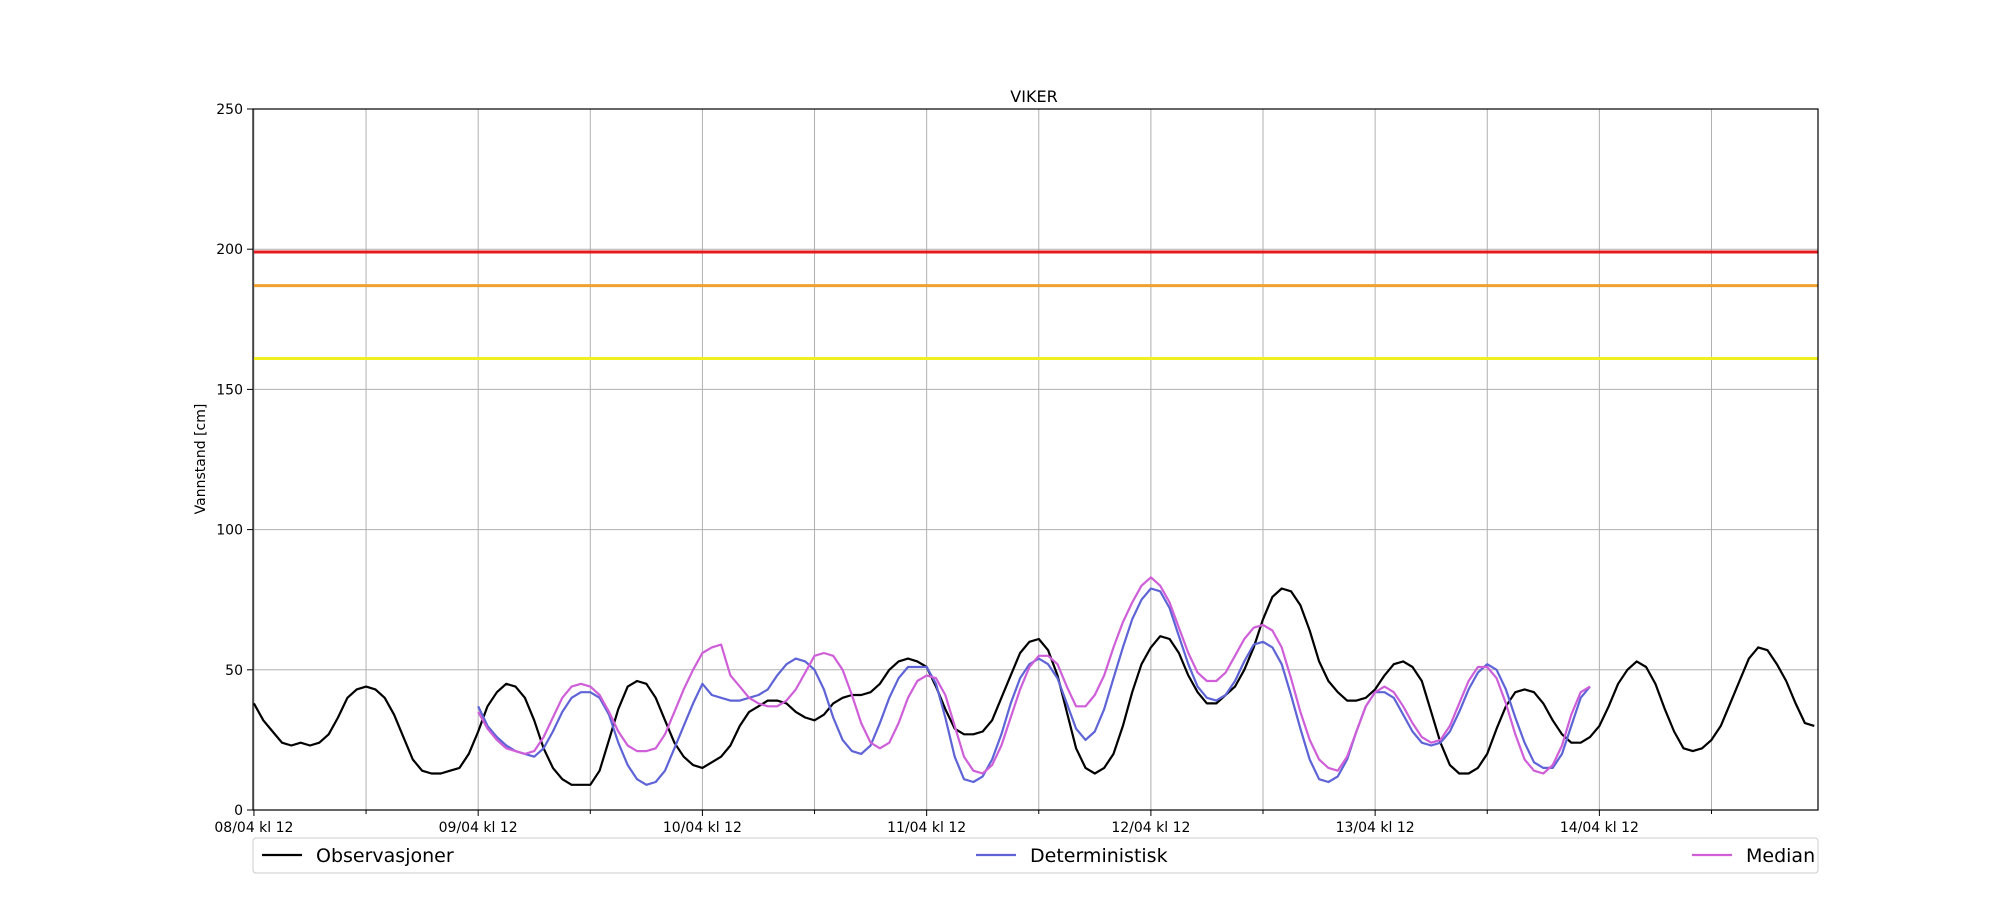 This screenshot has height=900, width=2000. I want to click on x-tick-label: 10/04 kl 12, so click(702, 828).